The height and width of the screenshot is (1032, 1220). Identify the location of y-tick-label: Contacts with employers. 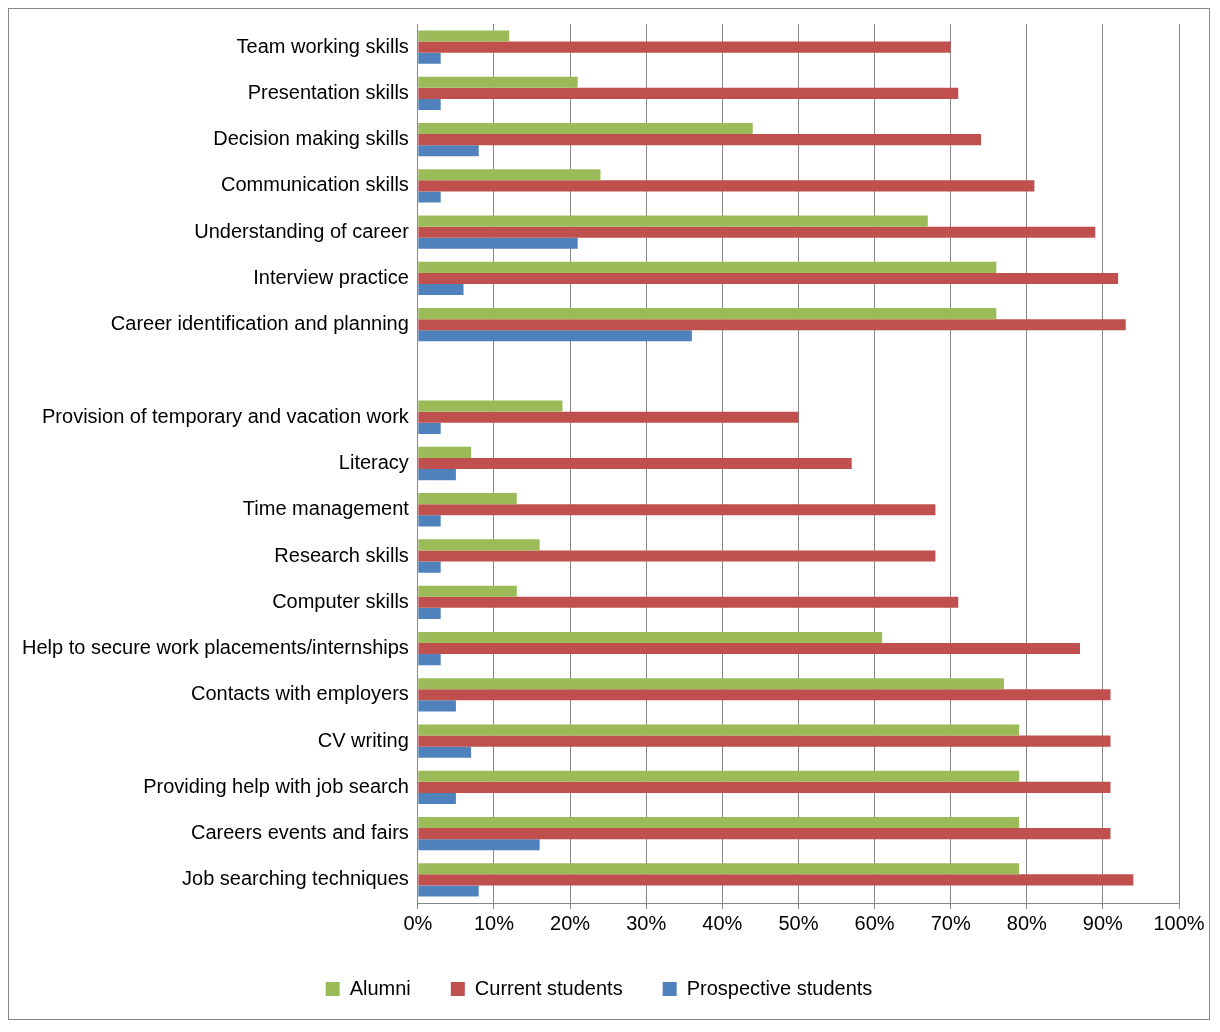
(299, 693).